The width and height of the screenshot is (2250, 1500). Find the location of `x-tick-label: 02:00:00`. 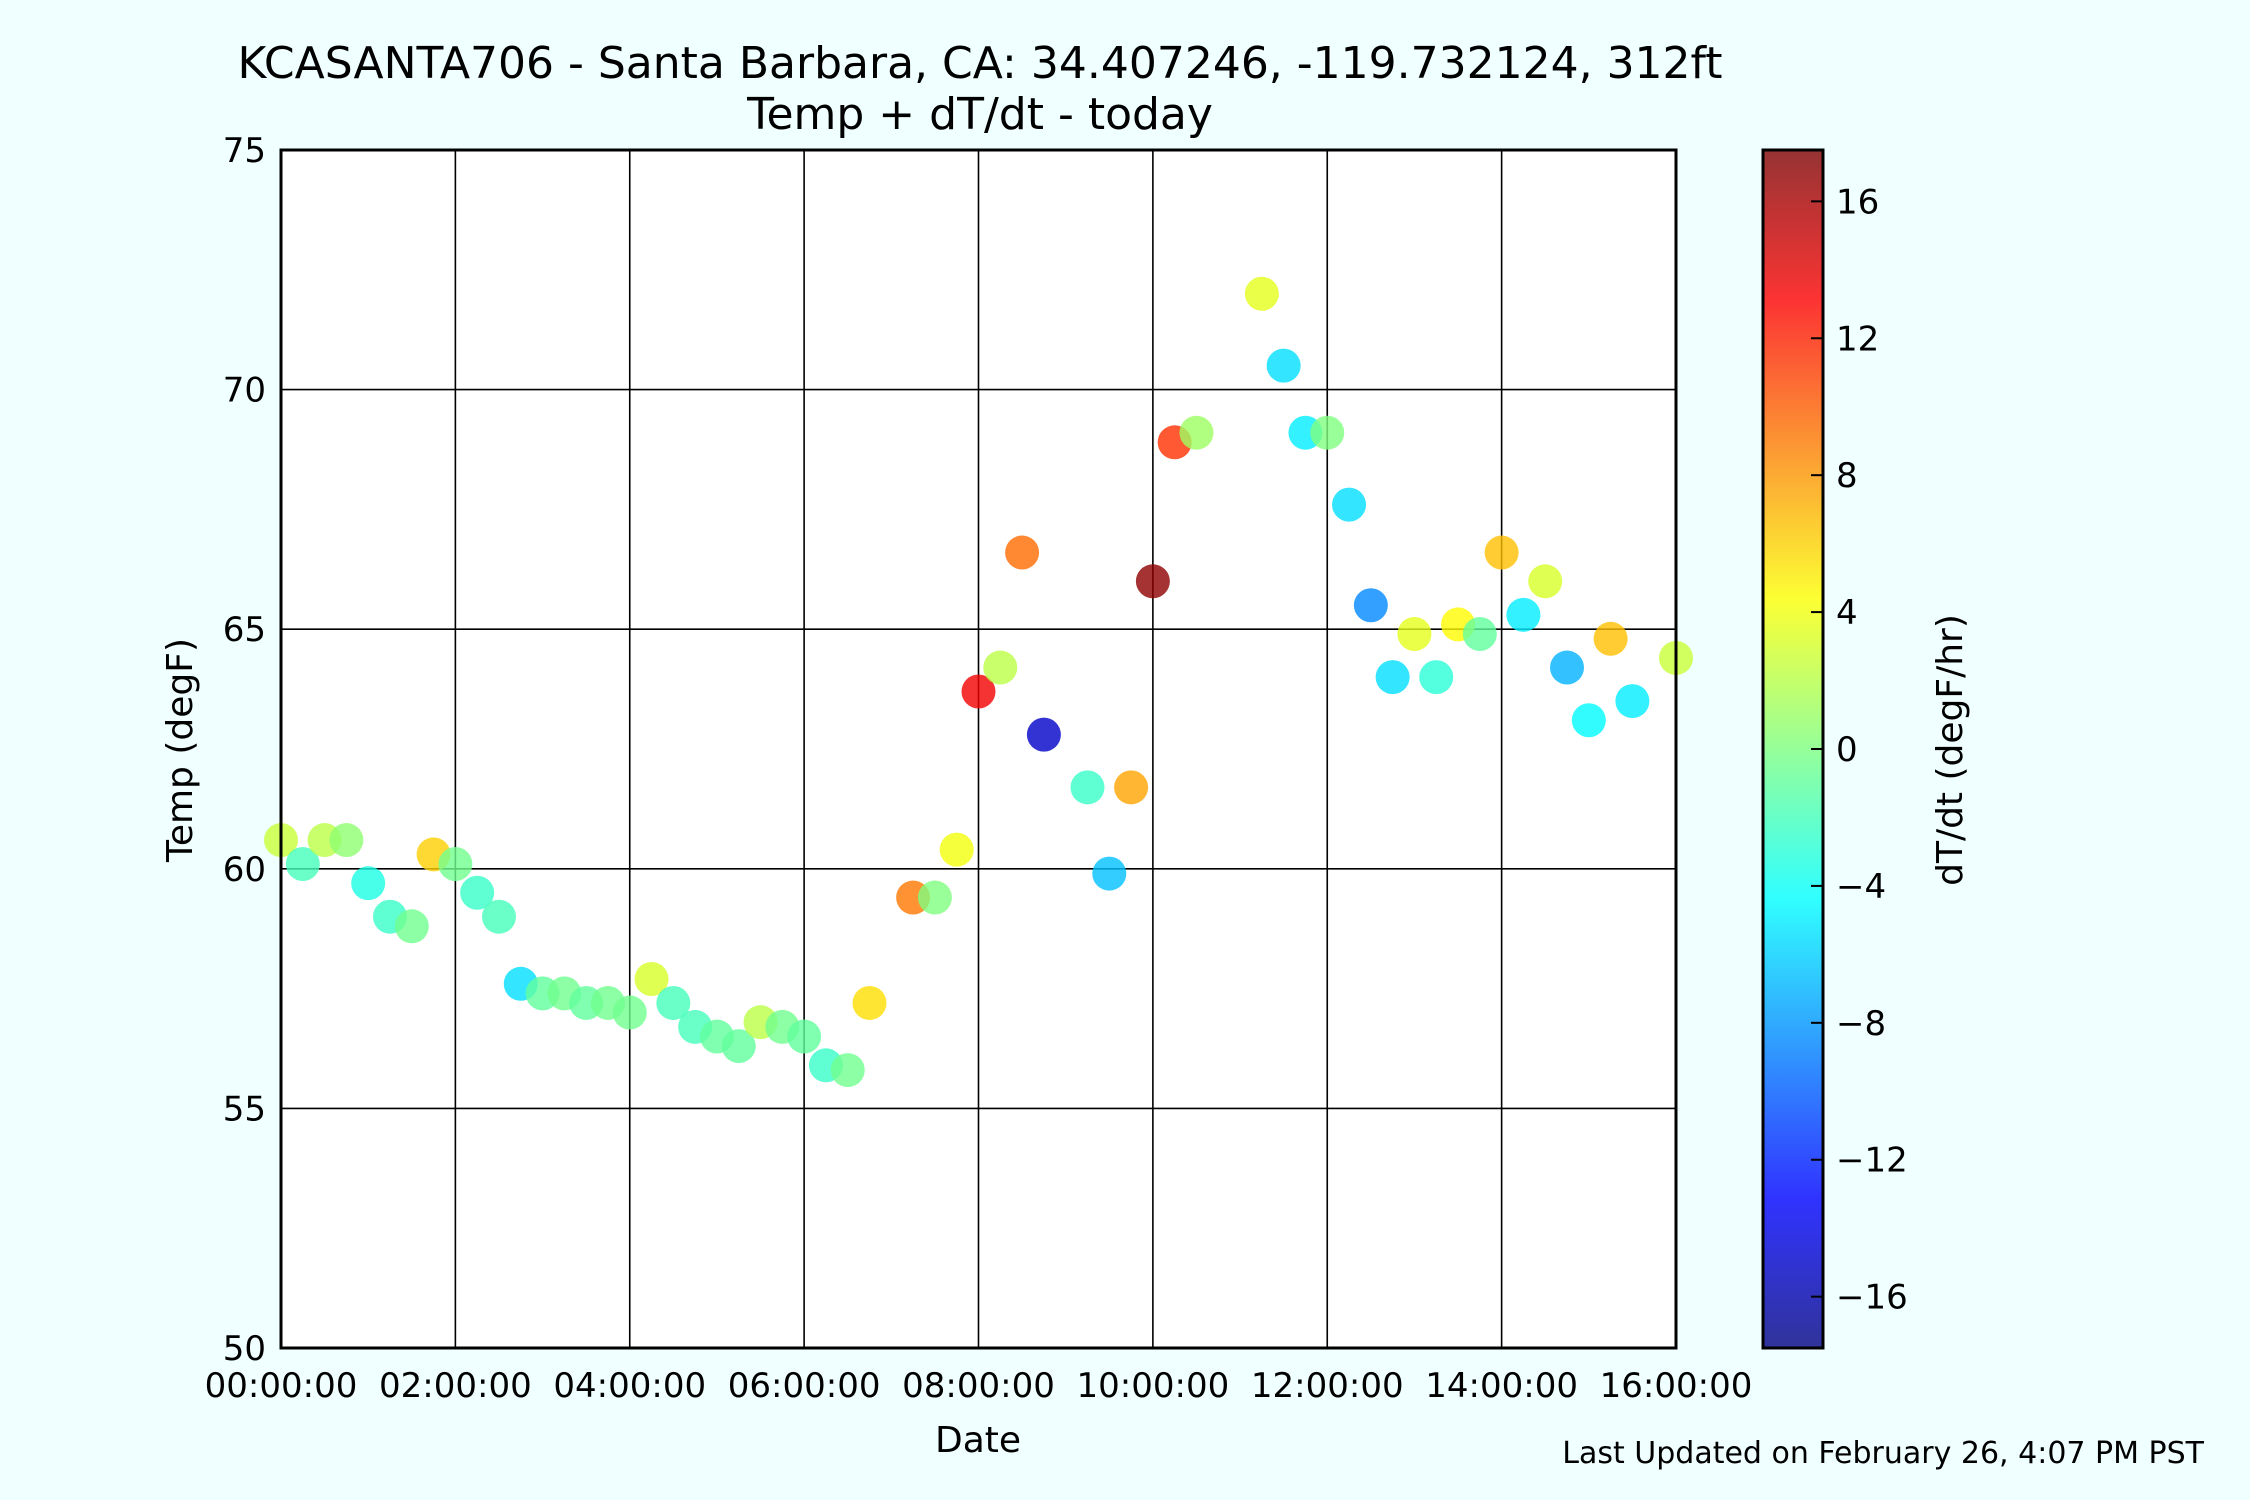

x-tick-label: 02:00:00 is located at coordinates (455, 1386).